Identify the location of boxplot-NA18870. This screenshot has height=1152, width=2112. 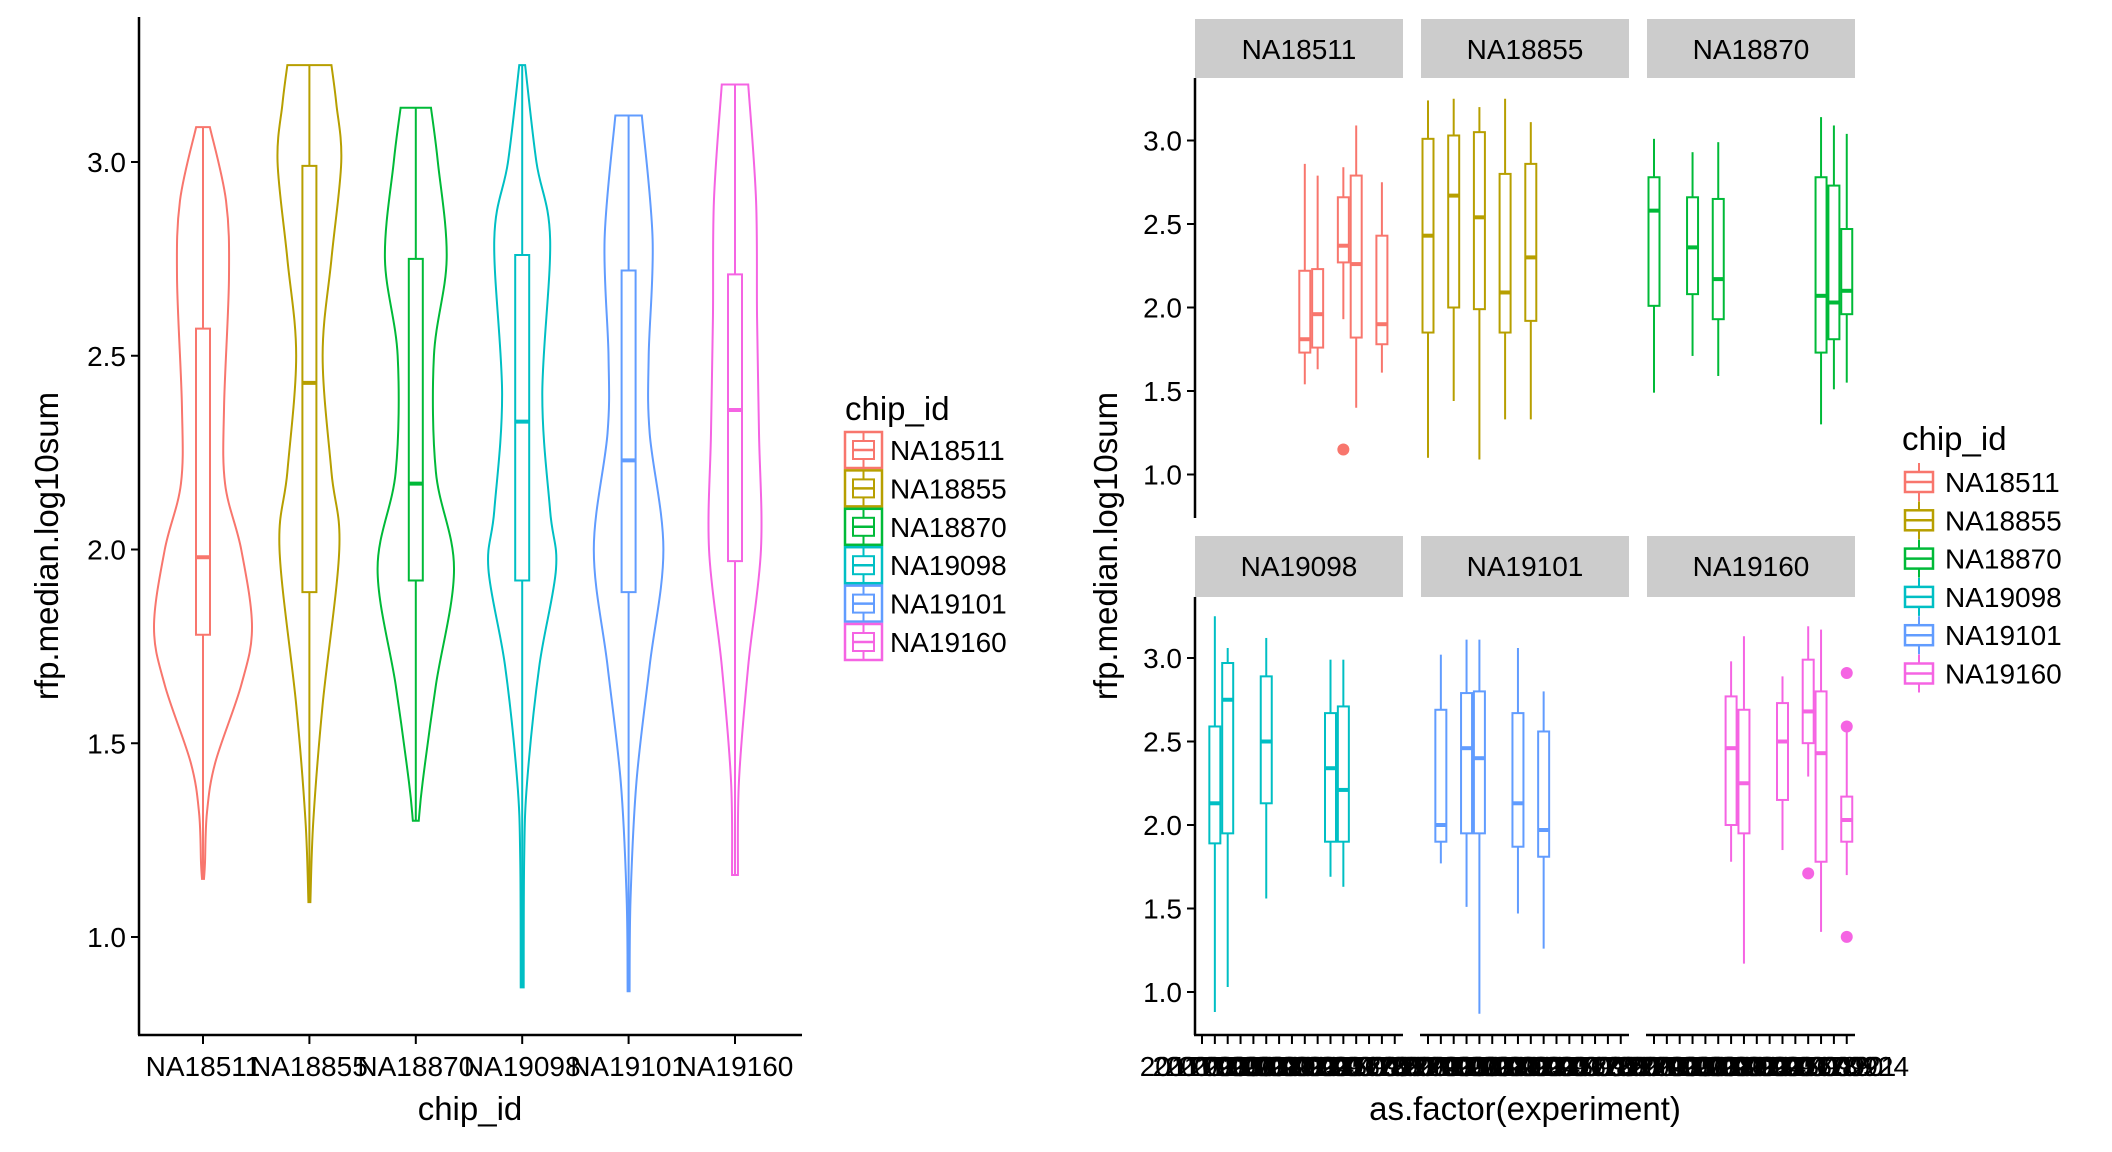
(415, 464).